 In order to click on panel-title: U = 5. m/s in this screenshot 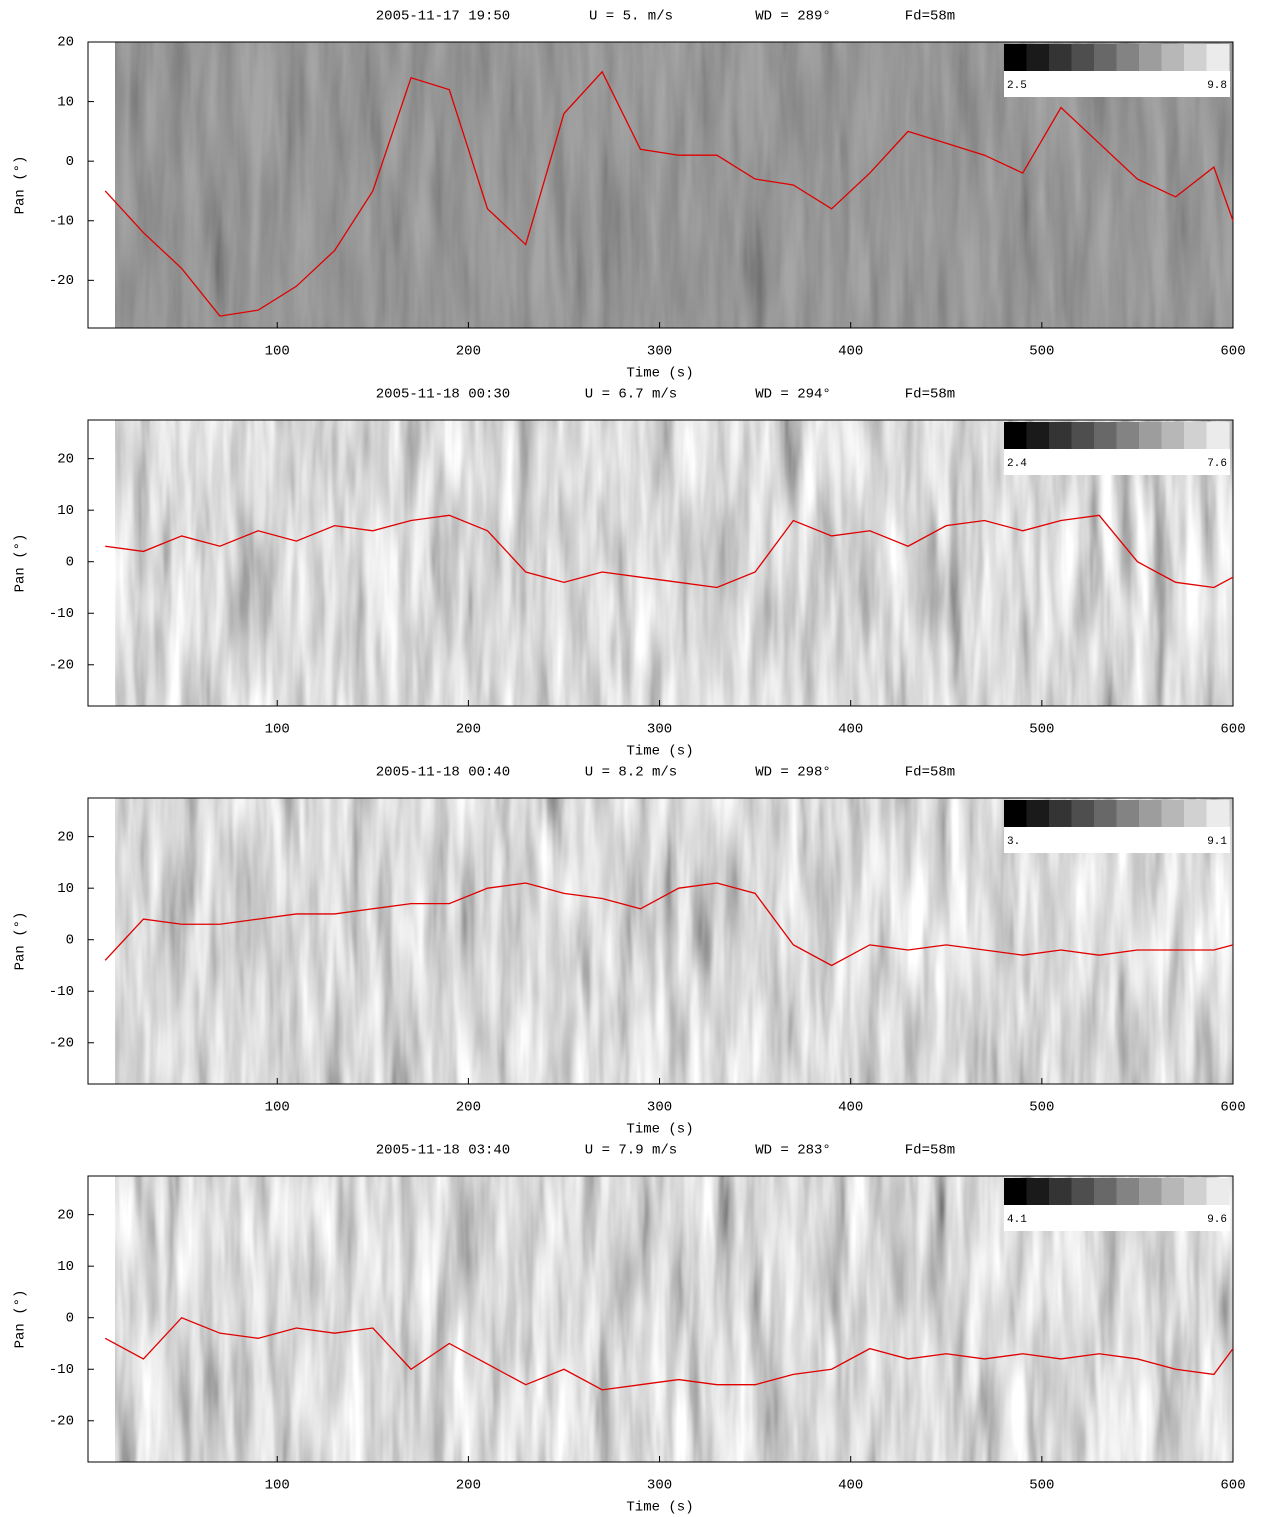, I will do `click(631, 17)`.